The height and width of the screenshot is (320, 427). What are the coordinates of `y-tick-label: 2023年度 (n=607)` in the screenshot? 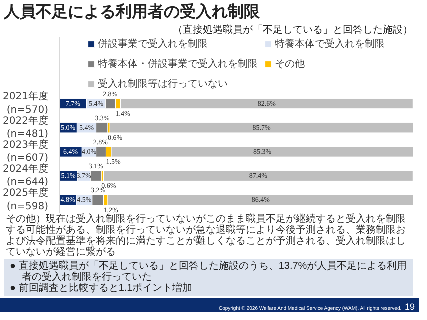 It's located at (26, 151).